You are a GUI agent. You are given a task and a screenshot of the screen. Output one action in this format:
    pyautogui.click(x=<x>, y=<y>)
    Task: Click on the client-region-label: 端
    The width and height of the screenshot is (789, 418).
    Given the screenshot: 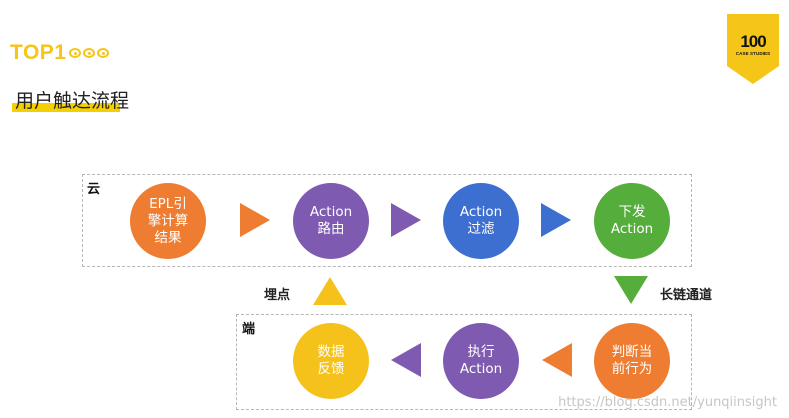 What is the action you would take?
    pyautogui.click(x=249, y=329)
    